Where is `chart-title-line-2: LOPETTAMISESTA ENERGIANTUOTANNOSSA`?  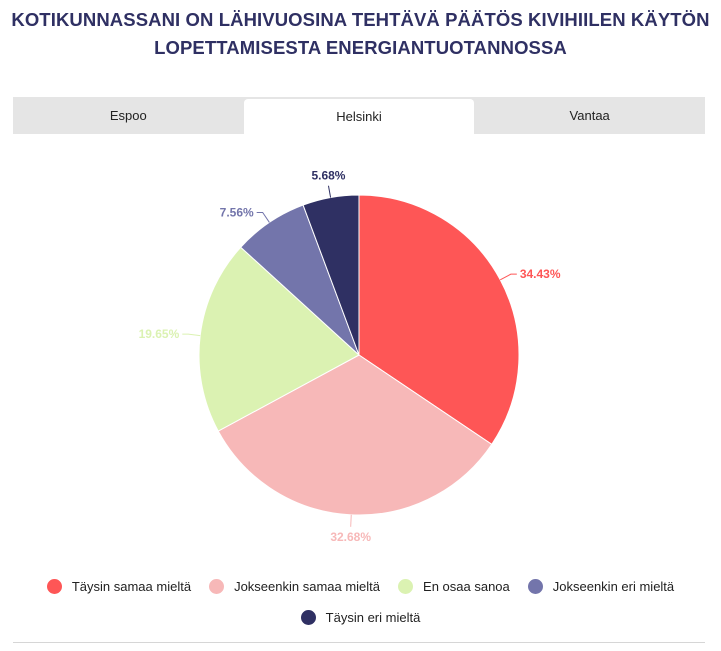 chart-title-line-2: LOPETTAMISESTA ENERGIANTUOTANNOSSA is located at coordinates (360, 47).